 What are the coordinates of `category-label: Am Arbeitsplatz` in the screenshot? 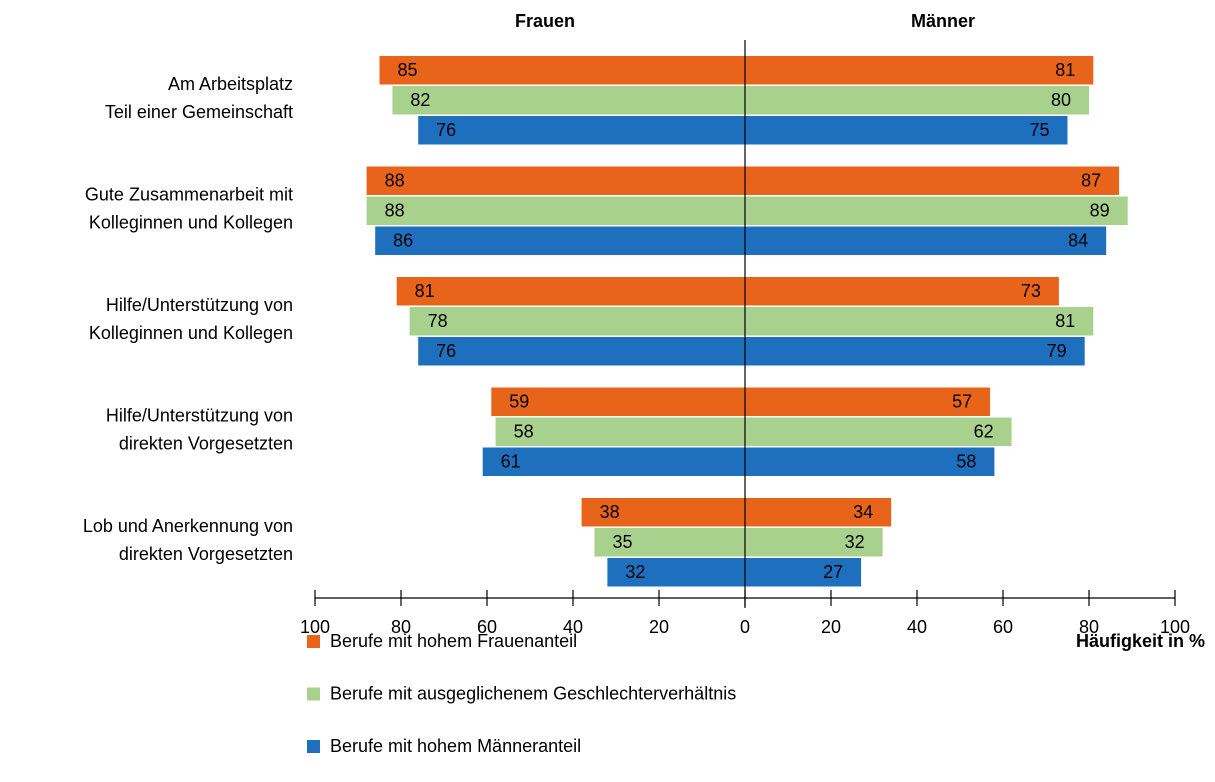 It's located at (230, 84).